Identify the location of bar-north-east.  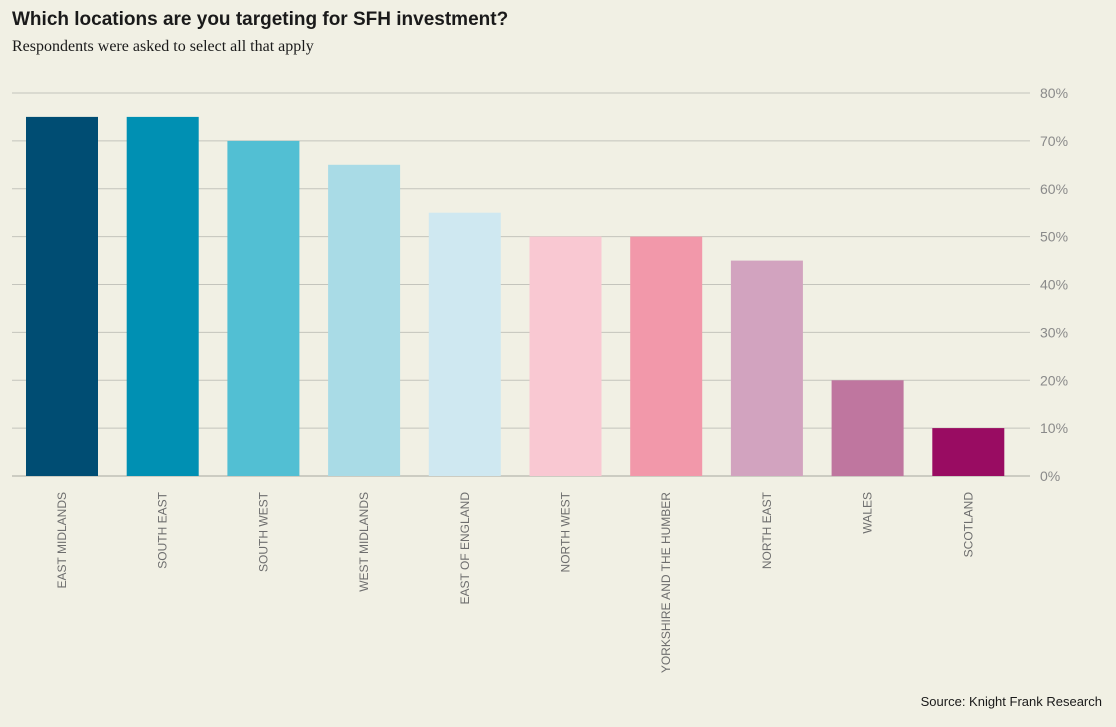
(766, 368).